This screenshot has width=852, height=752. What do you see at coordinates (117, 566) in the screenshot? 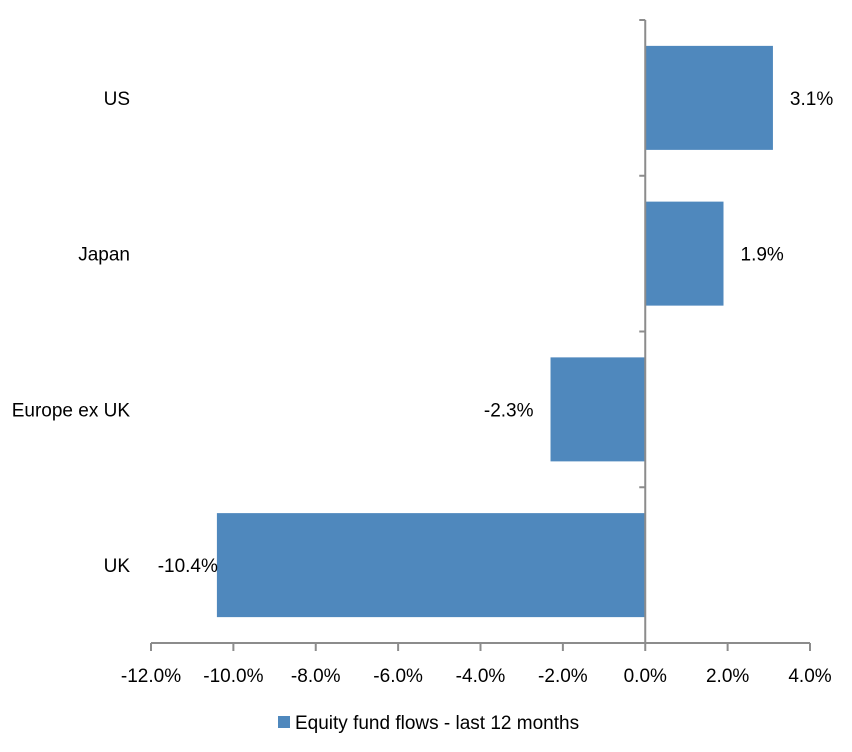
I see `category-label: UK` at bounding box center [117, 566].